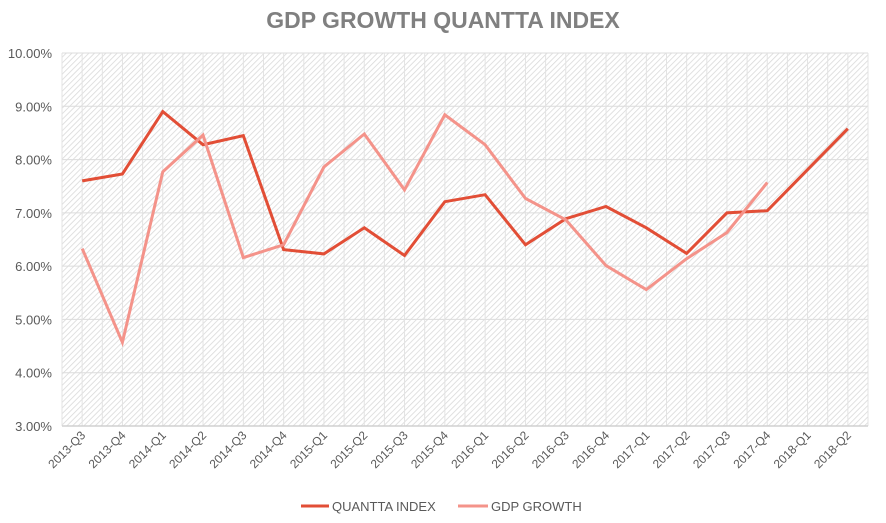  Describe the element at coordinates (590, 449) in the screenshot. I see `x-tick-label: 2016-Q4` at that location.